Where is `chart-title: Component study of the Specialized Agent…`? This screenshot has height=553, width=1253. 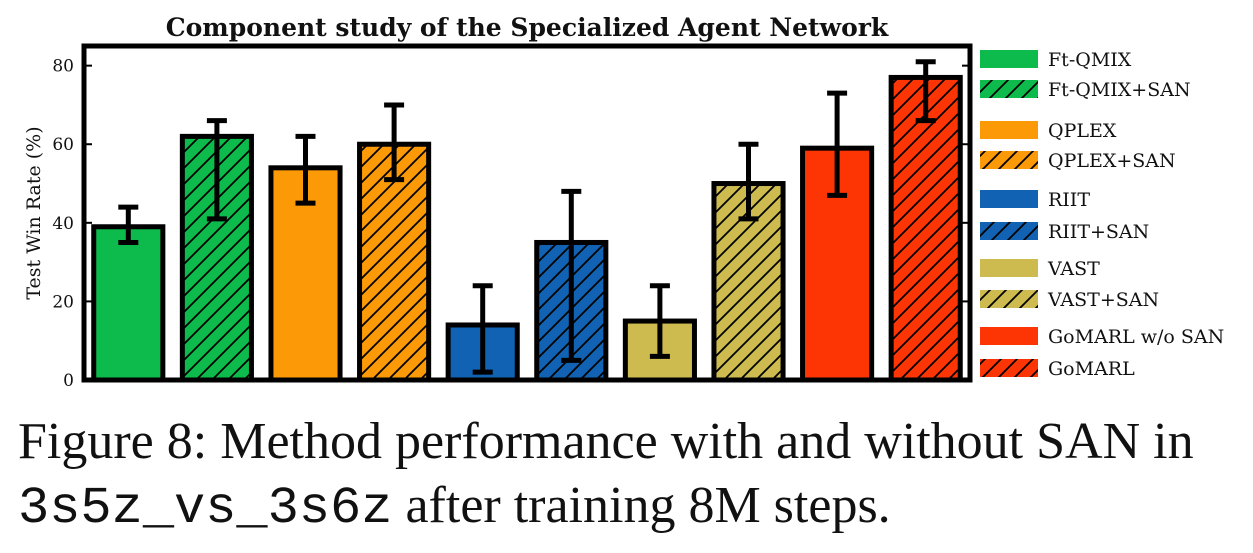 chart-title: Component study of the Specialized Agent… is located at coordinates (527, 27).